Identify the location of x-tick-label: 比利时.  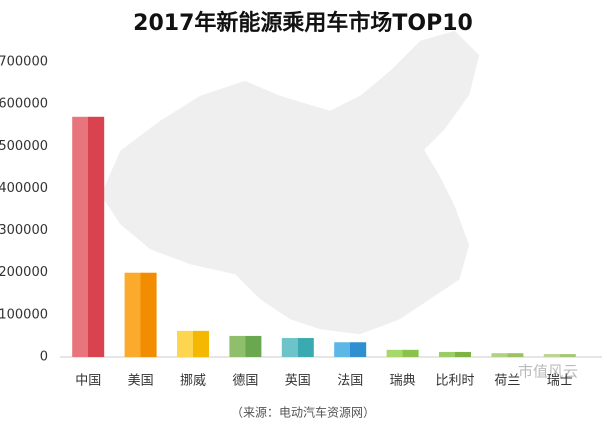
(454, 381).